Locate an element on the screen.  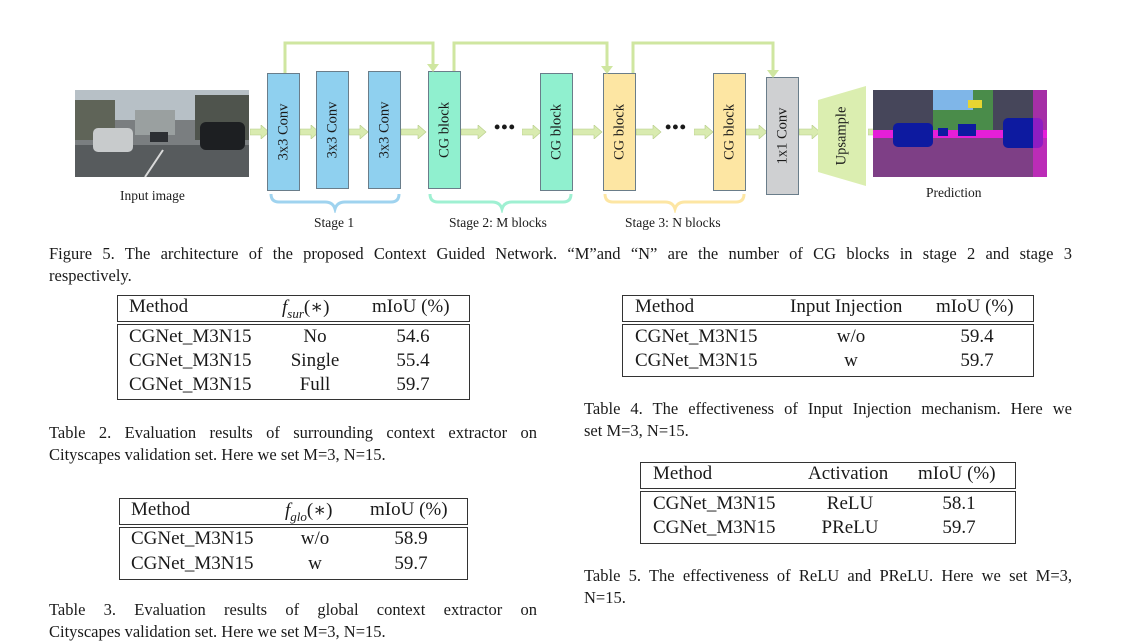
table-cell: Full is located at coordinates (315, 384).